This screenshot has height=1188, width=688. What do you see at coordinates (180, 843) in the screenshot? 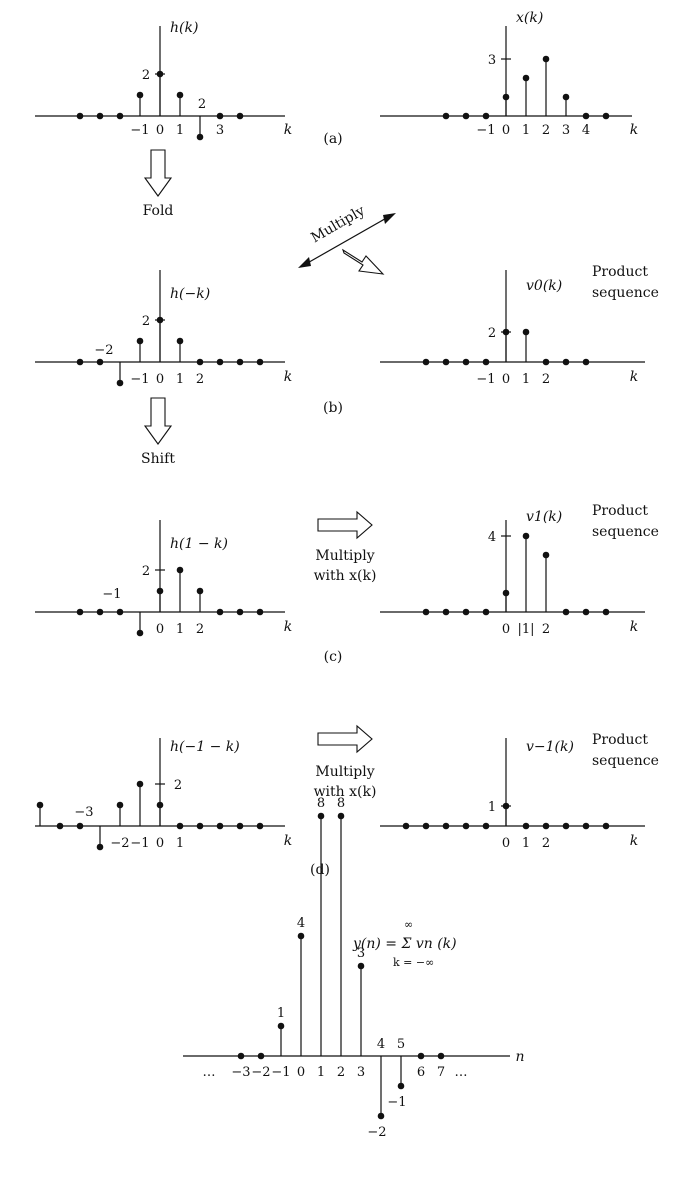
I see `tick-label-d-h-3: 1` at bounding box center [180, 843].